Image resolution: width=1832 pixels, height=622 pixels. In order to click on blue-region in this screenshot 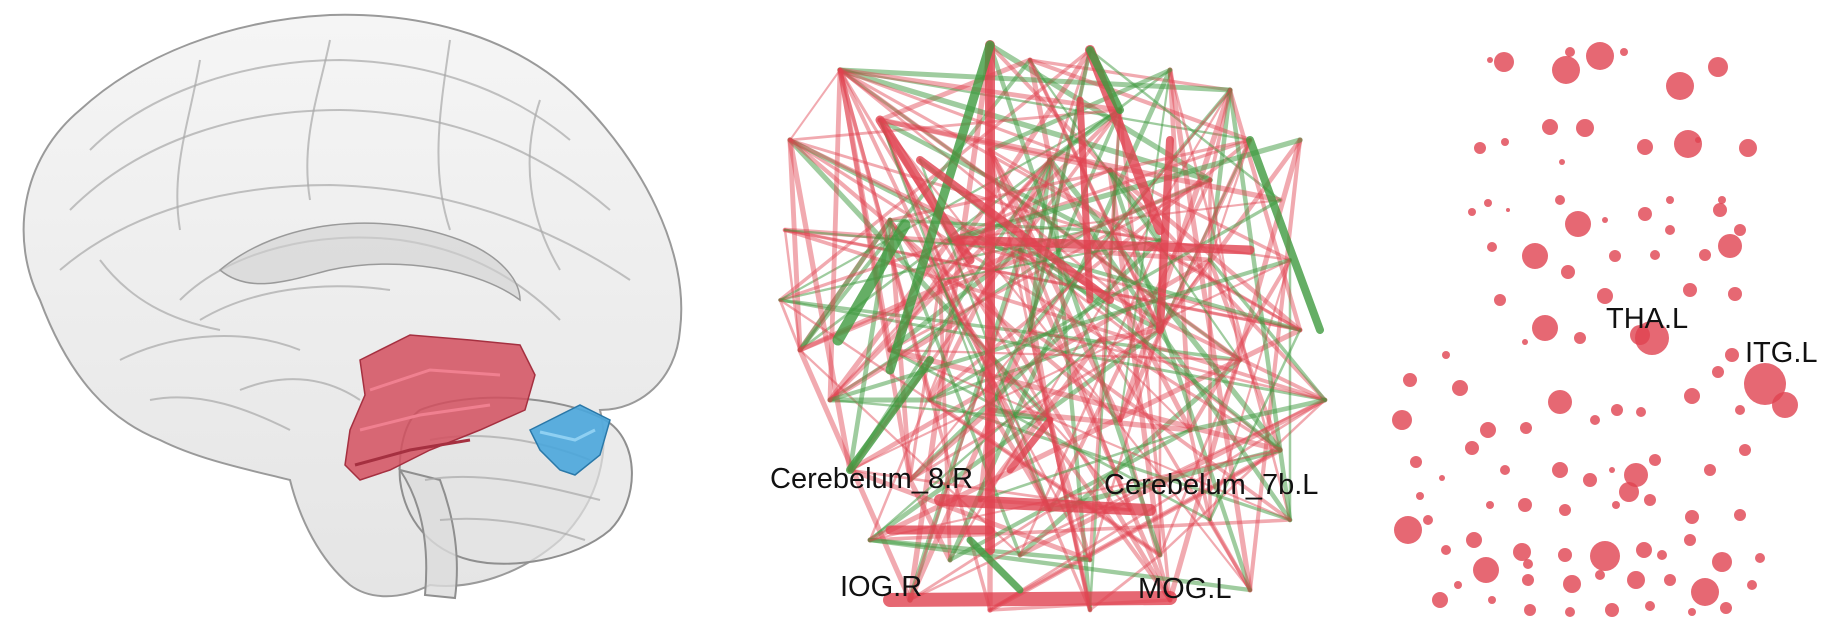, I will do `click(569, 440)`.